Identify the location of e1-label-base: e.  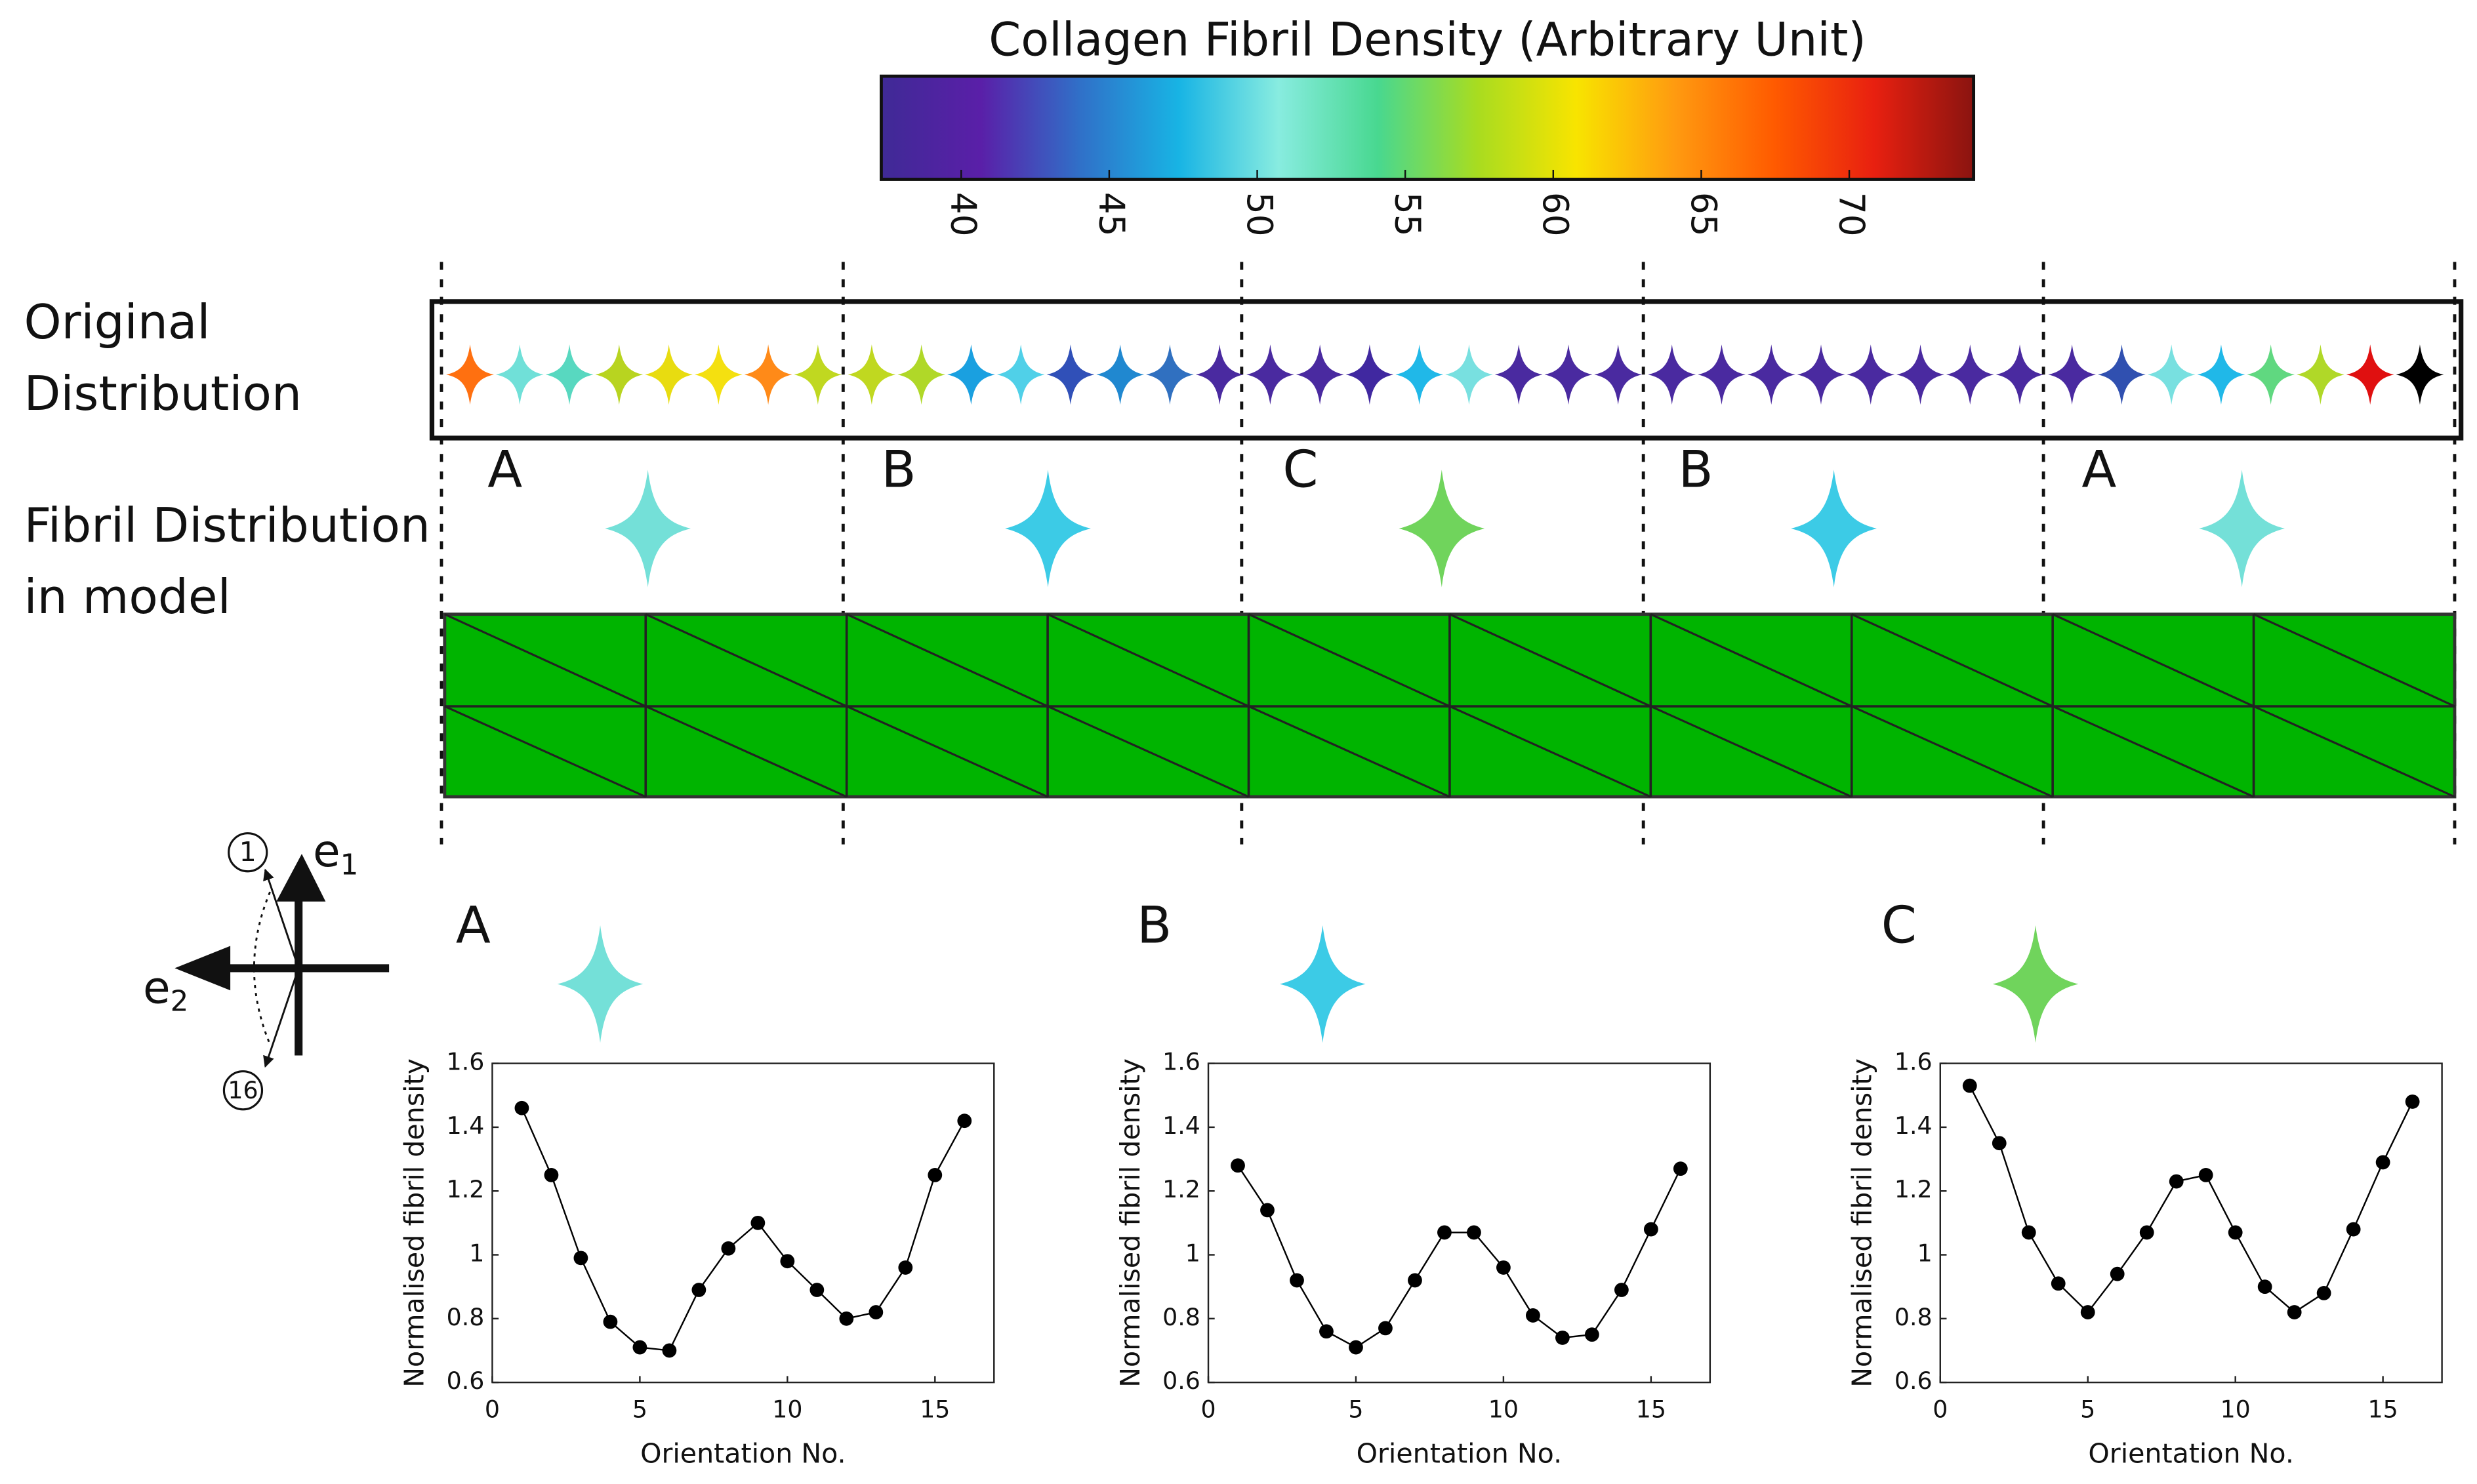
(326, 851).